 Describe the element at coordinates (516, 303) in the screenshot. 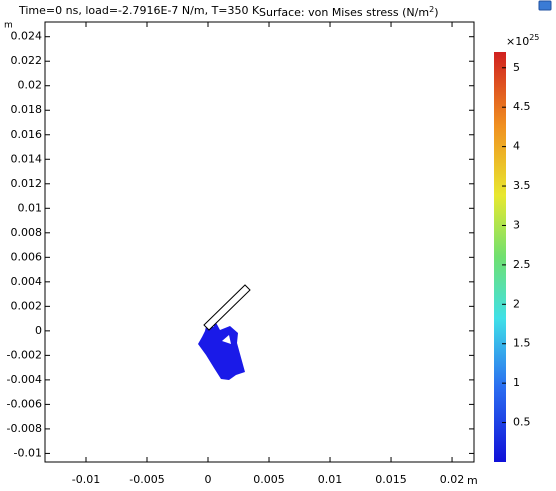

I see `colorbar-tick-label: 2` at that location.